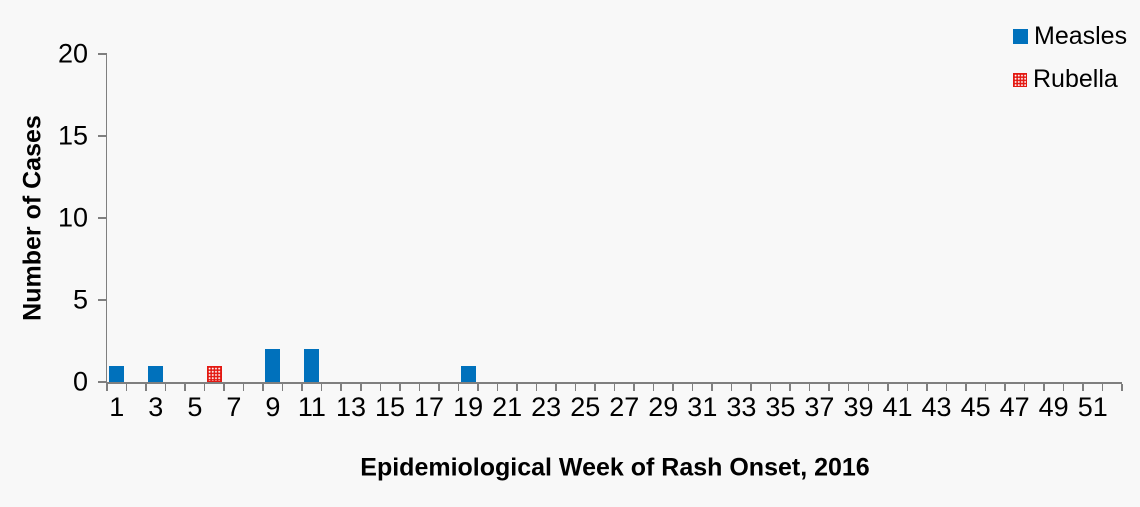 This screenshot has height=507, width=1140. What do you see at coordinates (615, 467) in the screenshot?
I see `x-axis-title: Epidemiological Week of Rash Onset, 2016` at bounding box center [615, 467].